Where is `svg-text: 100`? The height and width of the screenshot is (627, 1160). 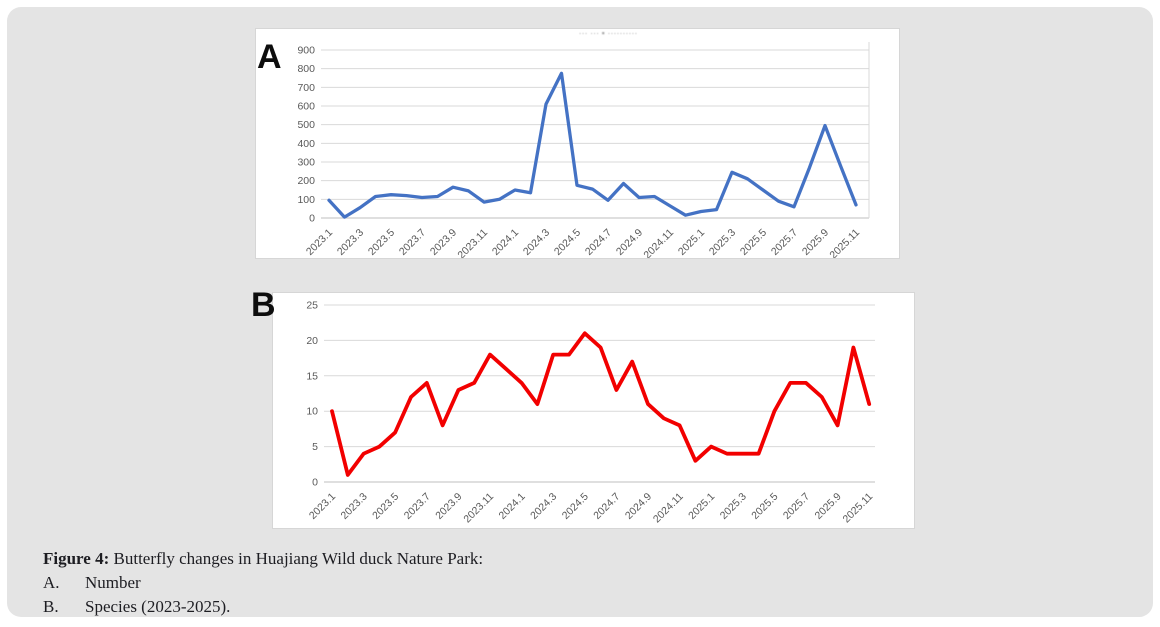
svg-text: 100 is located at coordinates (306, 200).